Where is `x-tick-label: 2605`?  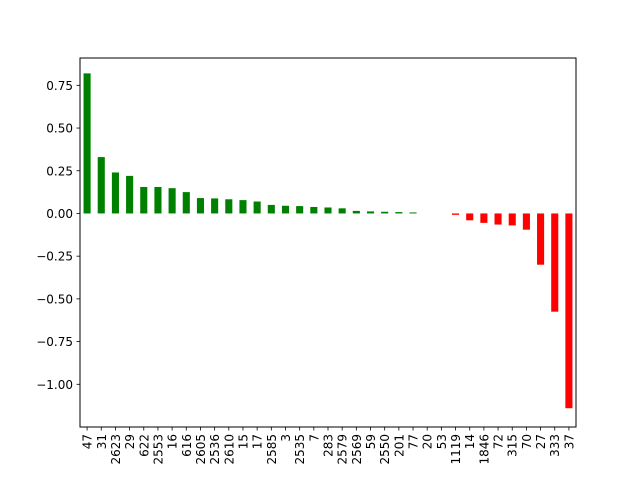 x-tick-label: 2605 is located at coordinates (201, 449).